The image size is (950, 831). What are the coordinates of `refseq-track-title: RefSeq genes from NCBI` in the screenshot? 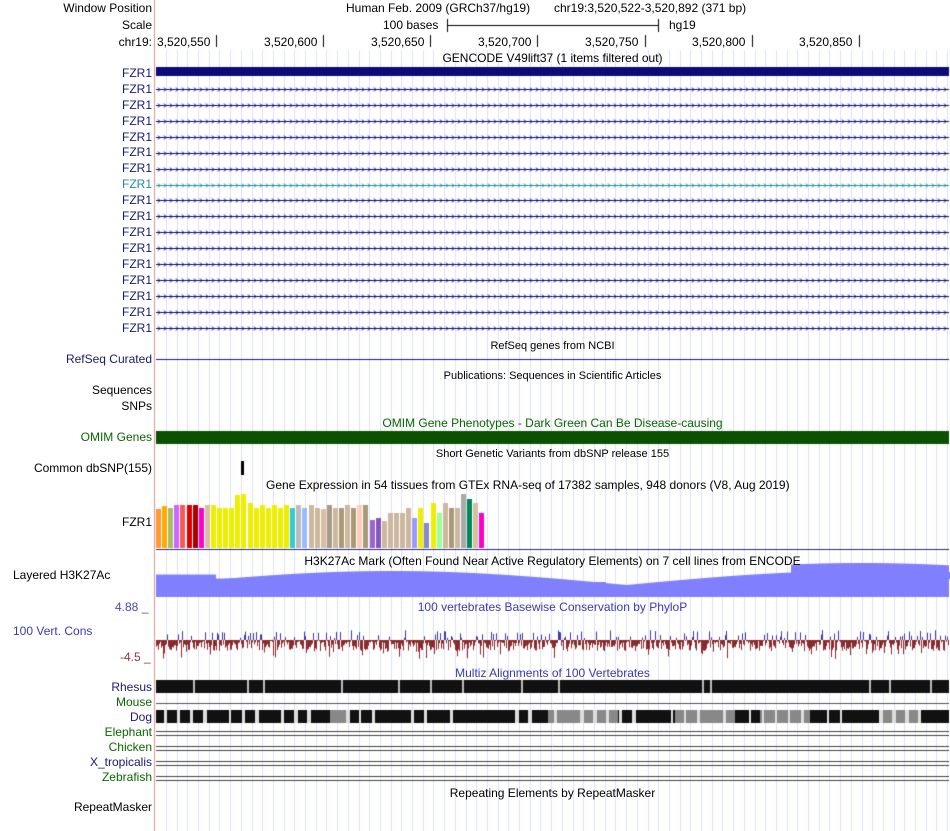 It's located at (552, 346).